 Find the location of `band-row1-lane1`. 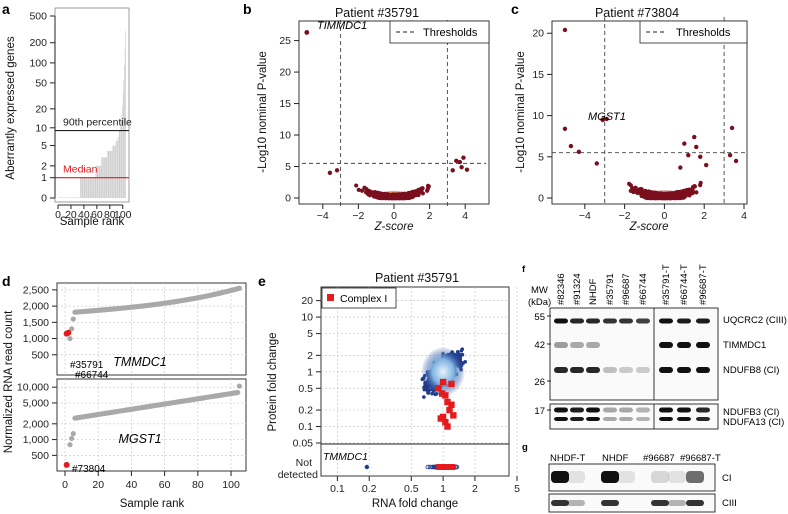

band-row1-lane1 is located at coordinates (577, 345).